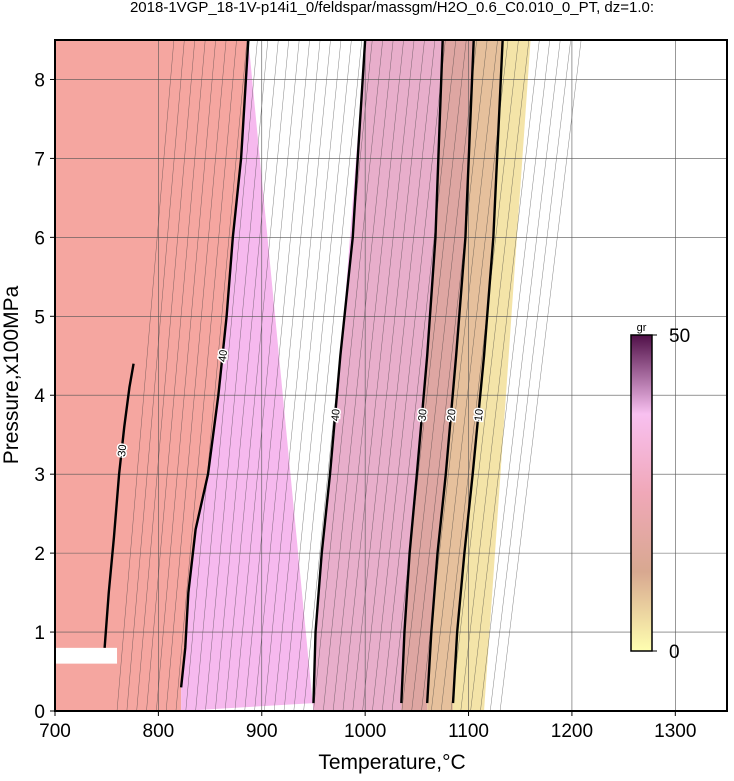 The width and height of the screenshot is (734, 781). What do you see at coordinates (479, 414) in the screenshot?
I see `contour-label: 10` at bounding box center [479, 414].